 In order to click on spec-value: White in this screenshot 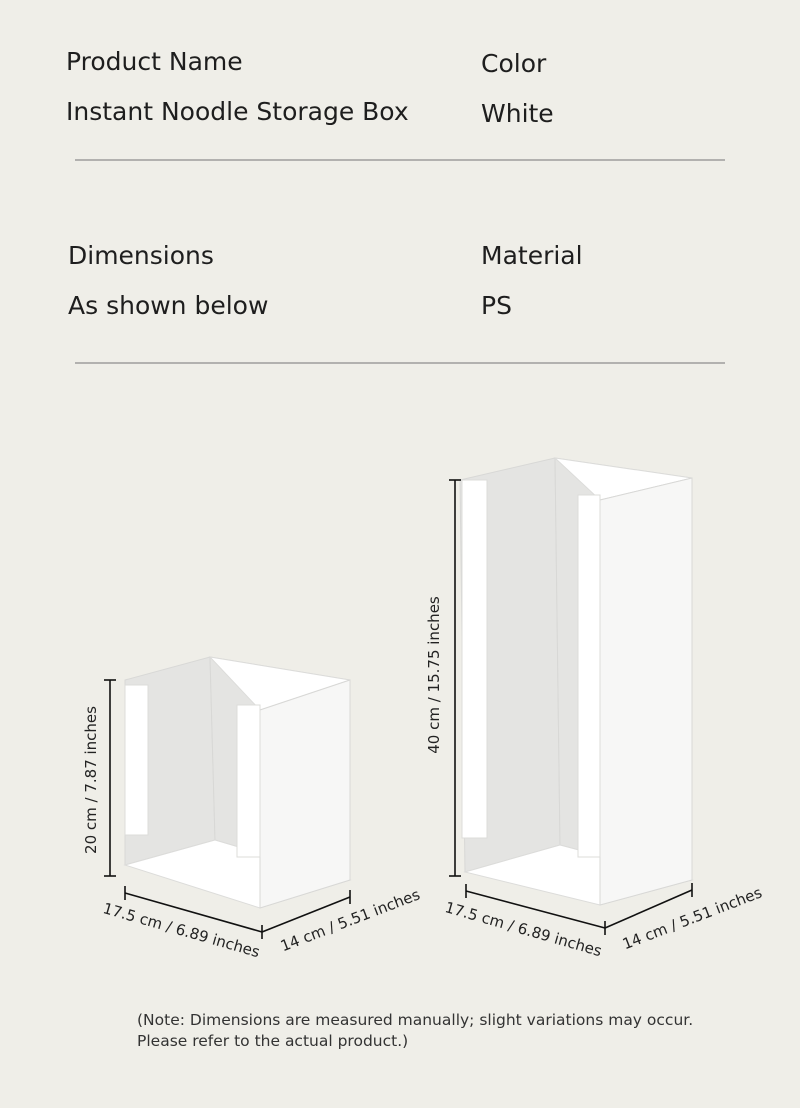, I will do `click(517, 113)`.